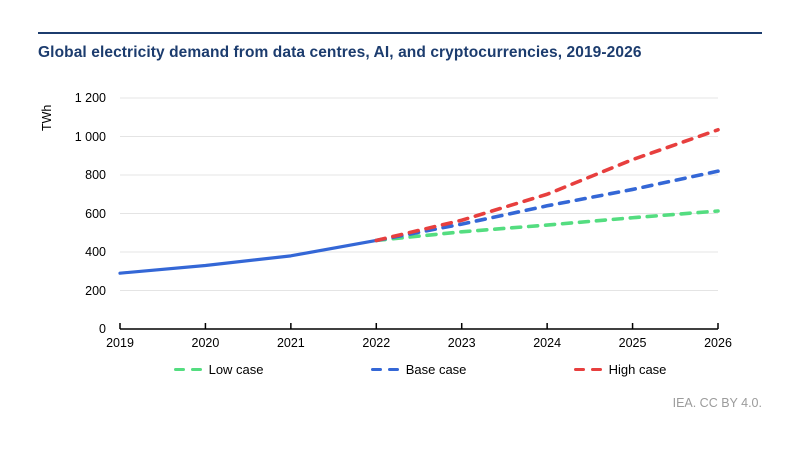 Image resolution: width=800 pixels, height=450 pixels. I want to click on chart-legend: Low case Base case High case, so click(420, 369).